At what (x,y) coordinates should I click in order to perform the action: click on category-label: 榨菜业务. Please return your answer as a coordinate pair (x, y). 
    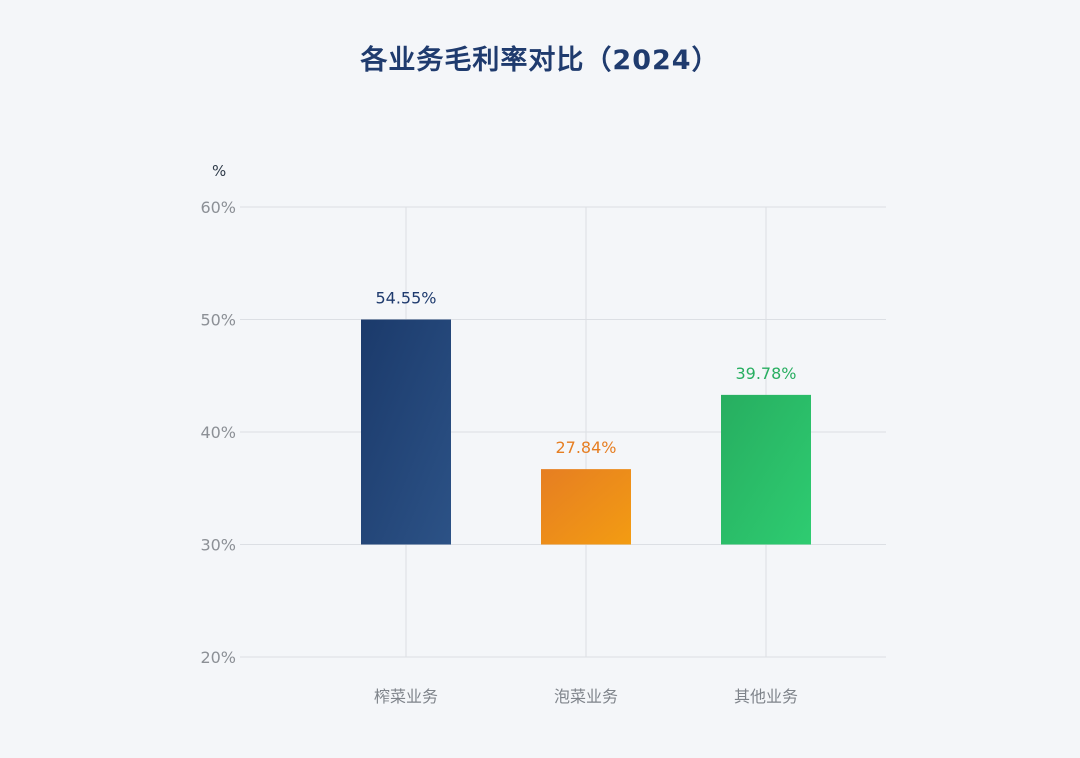
    Looking at the image, I should click on (406, 696).